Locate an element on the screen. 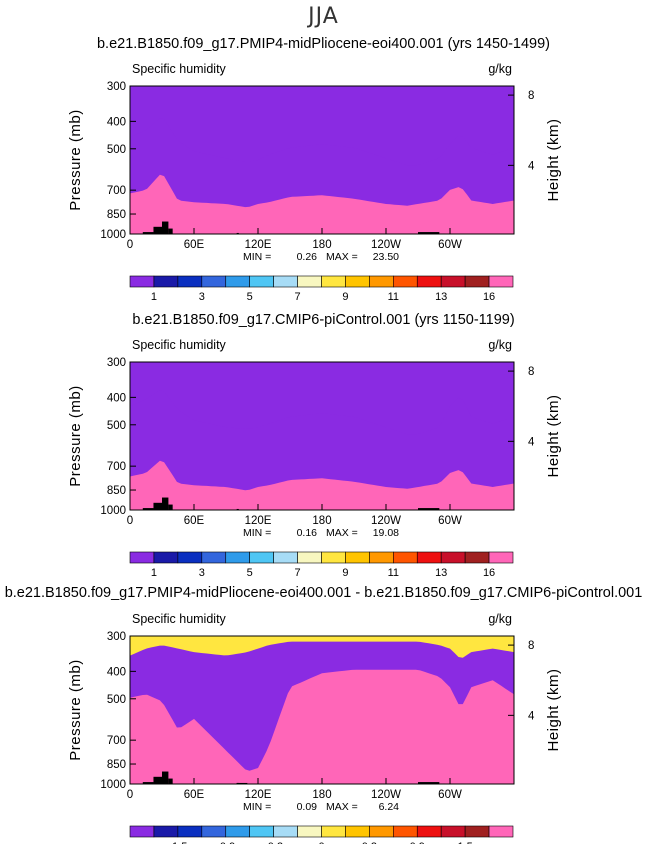 The width and height of the screenshot is (647, 844). x-tick-label: 120E is located at coordinates (258, 521).